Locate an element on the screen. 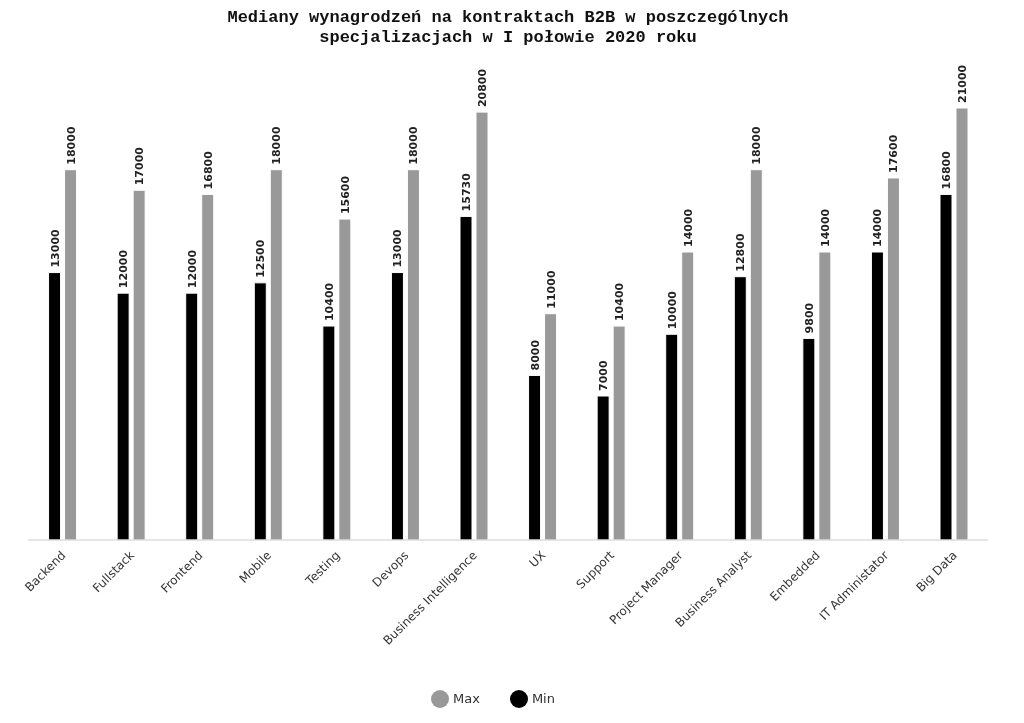  x-tick-label: UX is located at coordinates (537, 559).